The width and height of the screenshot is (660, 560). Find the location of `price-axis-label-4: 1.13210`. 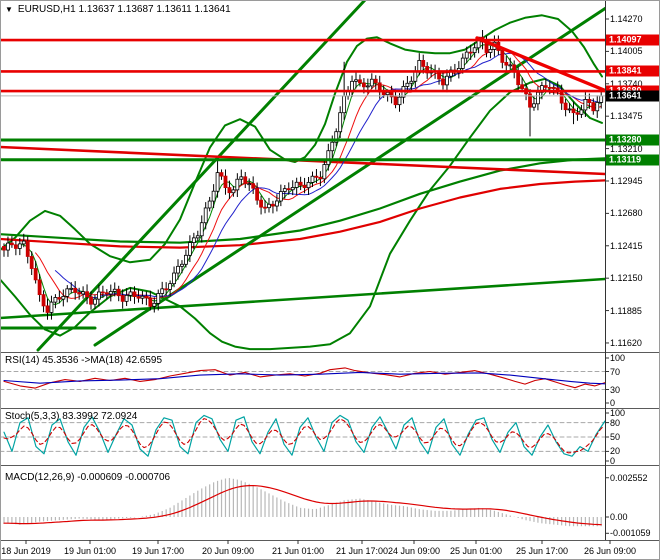

price-axis-label-4: 1.13210 is located at coordinates (626, 149).